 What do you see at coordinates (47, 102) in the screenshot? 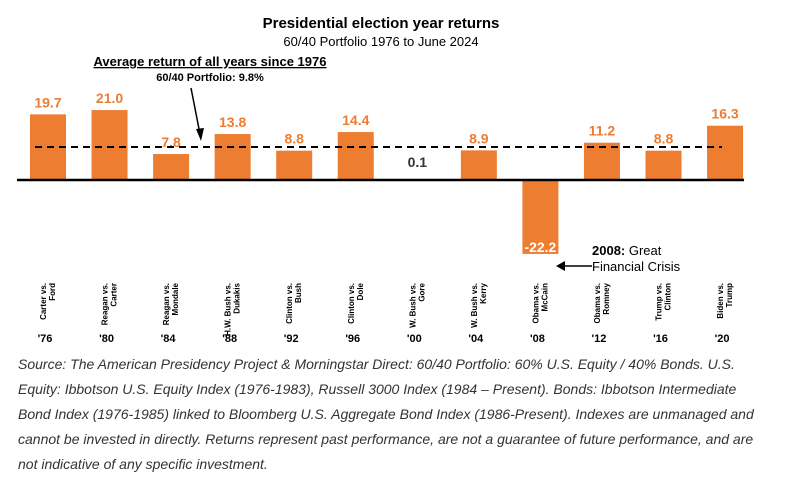
I see `bar-value-label: 19.7` at bounding box center [47, 102].